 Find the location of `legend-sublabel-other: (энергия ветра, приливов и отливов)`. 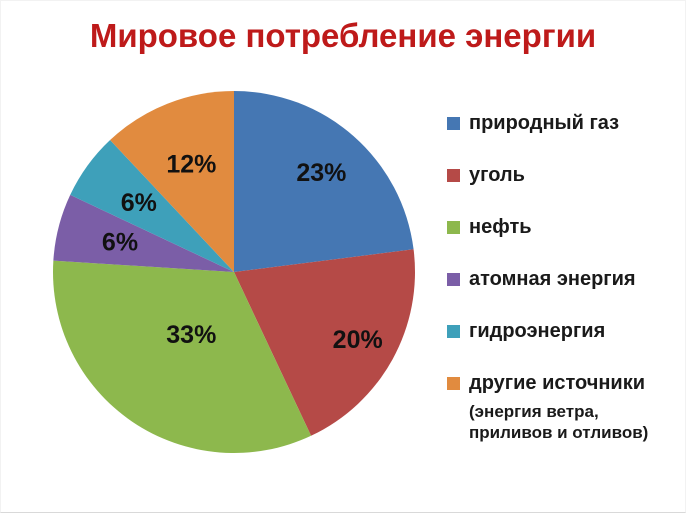

legend-sublabel-other: (энергия ветра, приливов и отливов) is located at coordinates (559, 422).